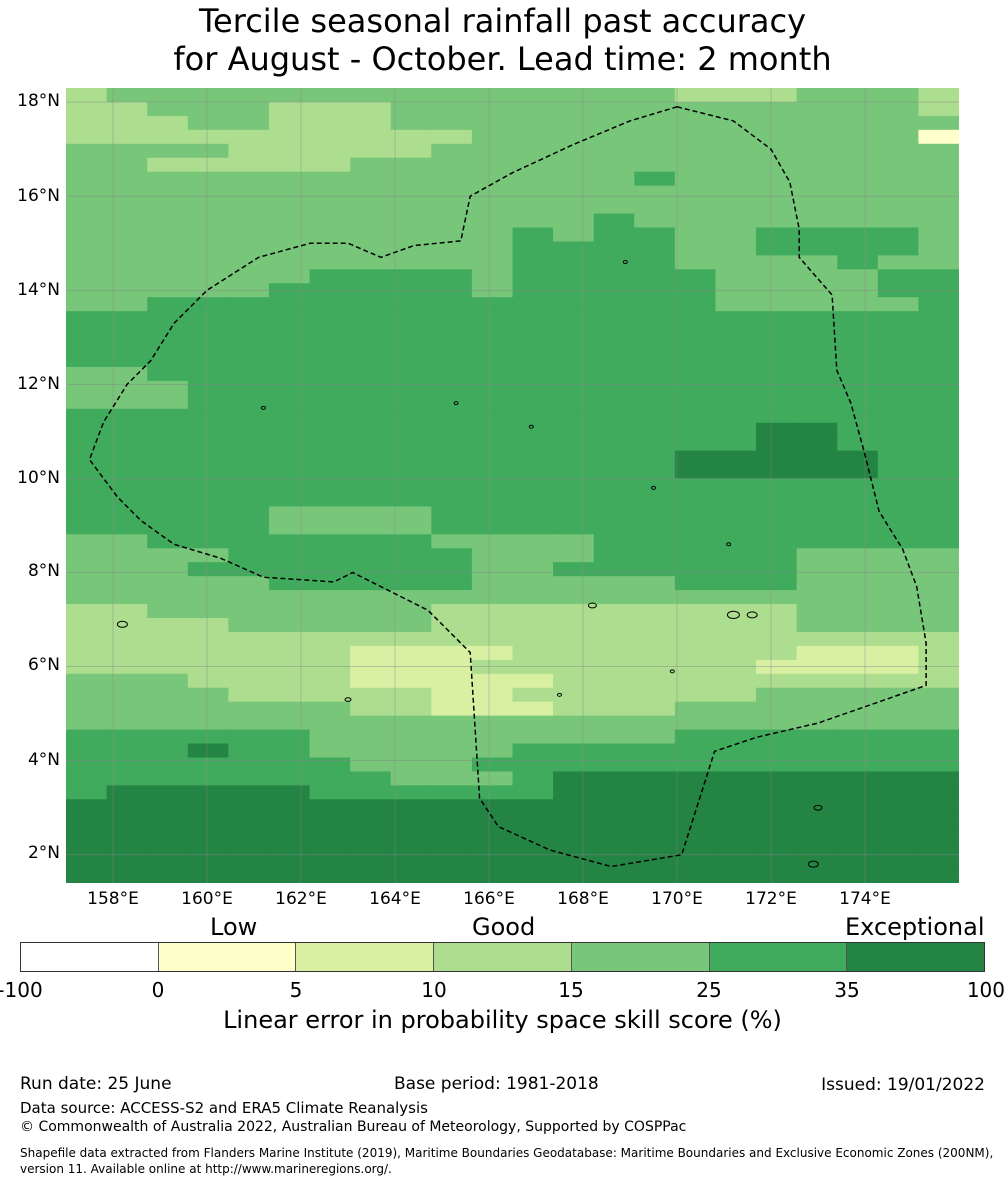 The height and width of the screenshot is (1185, 1005). What do you see at coordinates (677, 899) in the screenshot?
I see `lon-label-170: 170°E` at bounding box center [677, 899].